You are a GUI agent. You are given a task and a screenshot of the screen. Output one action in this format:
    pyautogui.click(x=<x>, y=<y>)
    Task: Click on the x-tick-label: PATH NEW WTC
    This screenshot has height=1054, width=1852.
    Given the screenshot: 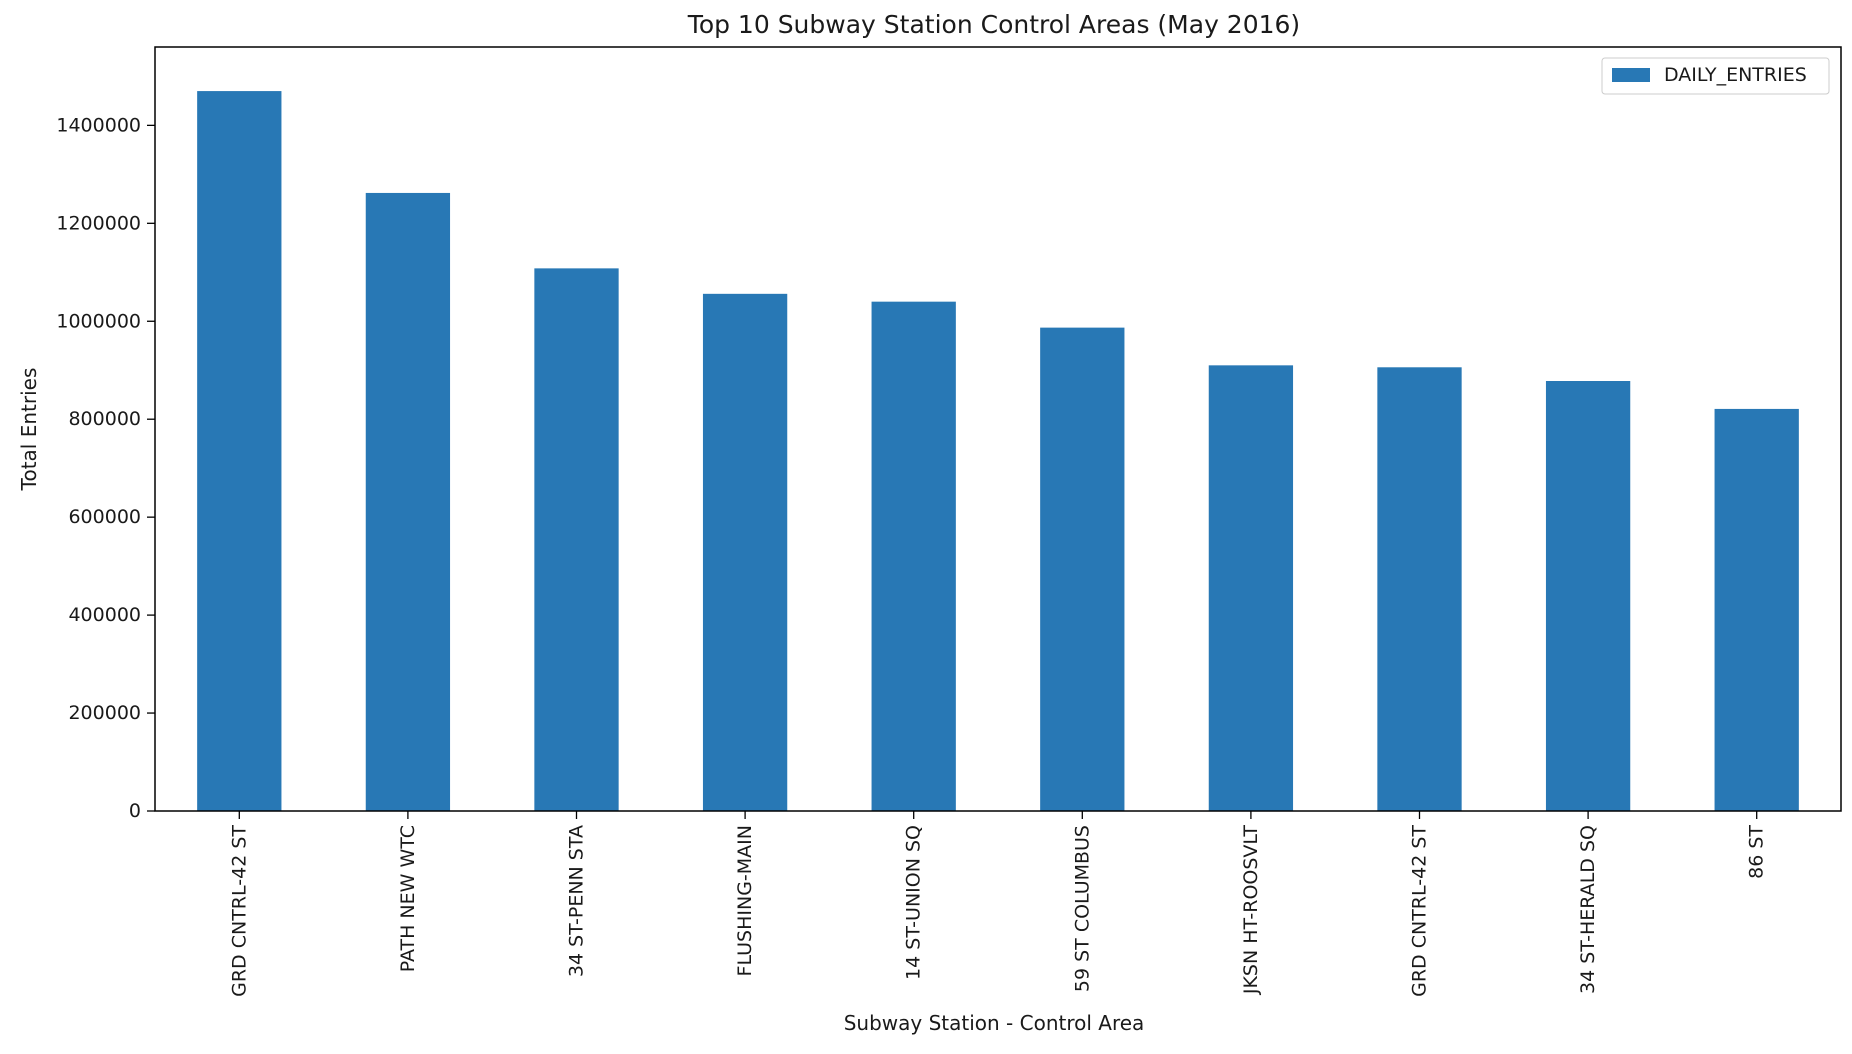 What is the action you would take?
    pyautogui.click(x=408, y=898)
    